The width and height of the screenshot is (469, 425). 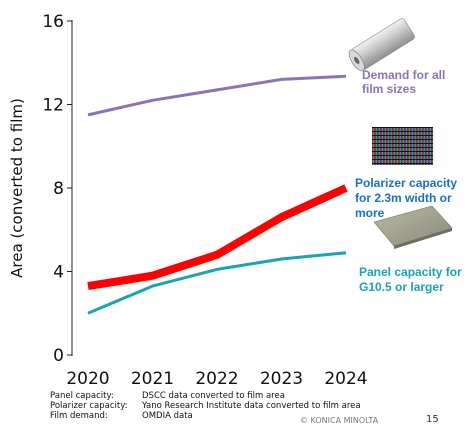 I want to click on x-tick-label: 2020, so click(x=87, y=379).